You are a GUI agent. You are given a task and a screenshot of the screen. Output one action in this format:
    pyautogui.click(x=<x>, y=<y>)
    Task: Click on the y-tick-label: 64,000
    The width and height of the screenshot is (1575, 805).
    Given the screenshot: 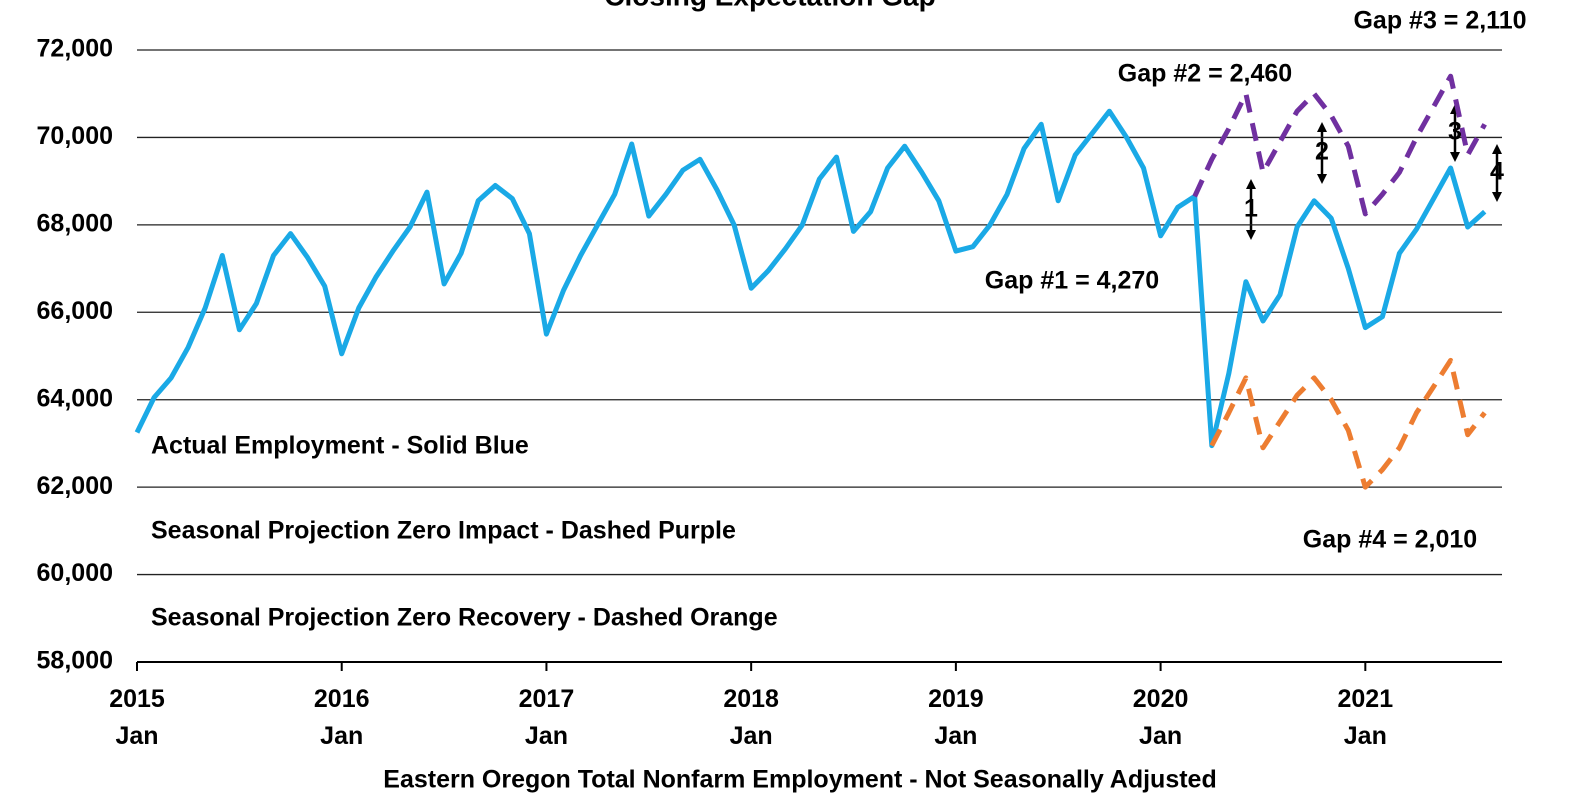 What is the action you would take?
    pyautogui.click(x=75, y=398)
    